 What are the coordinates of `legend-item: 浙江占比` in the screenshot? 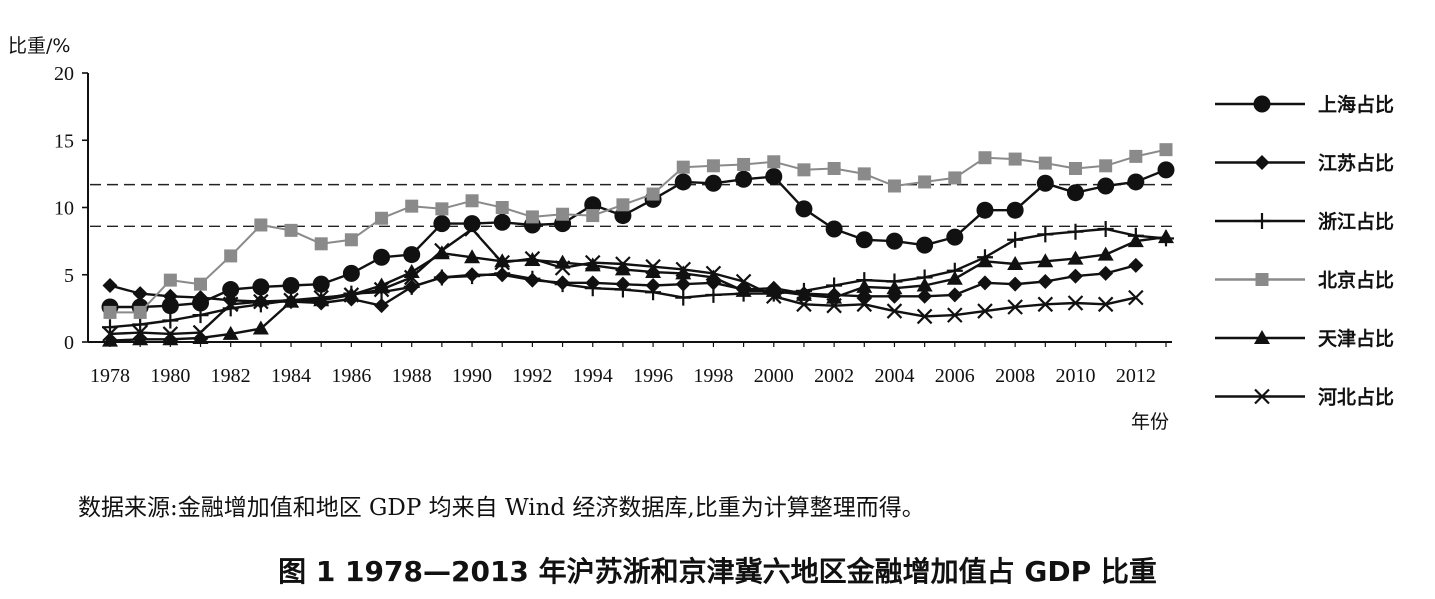 It's located at (1304, 221).